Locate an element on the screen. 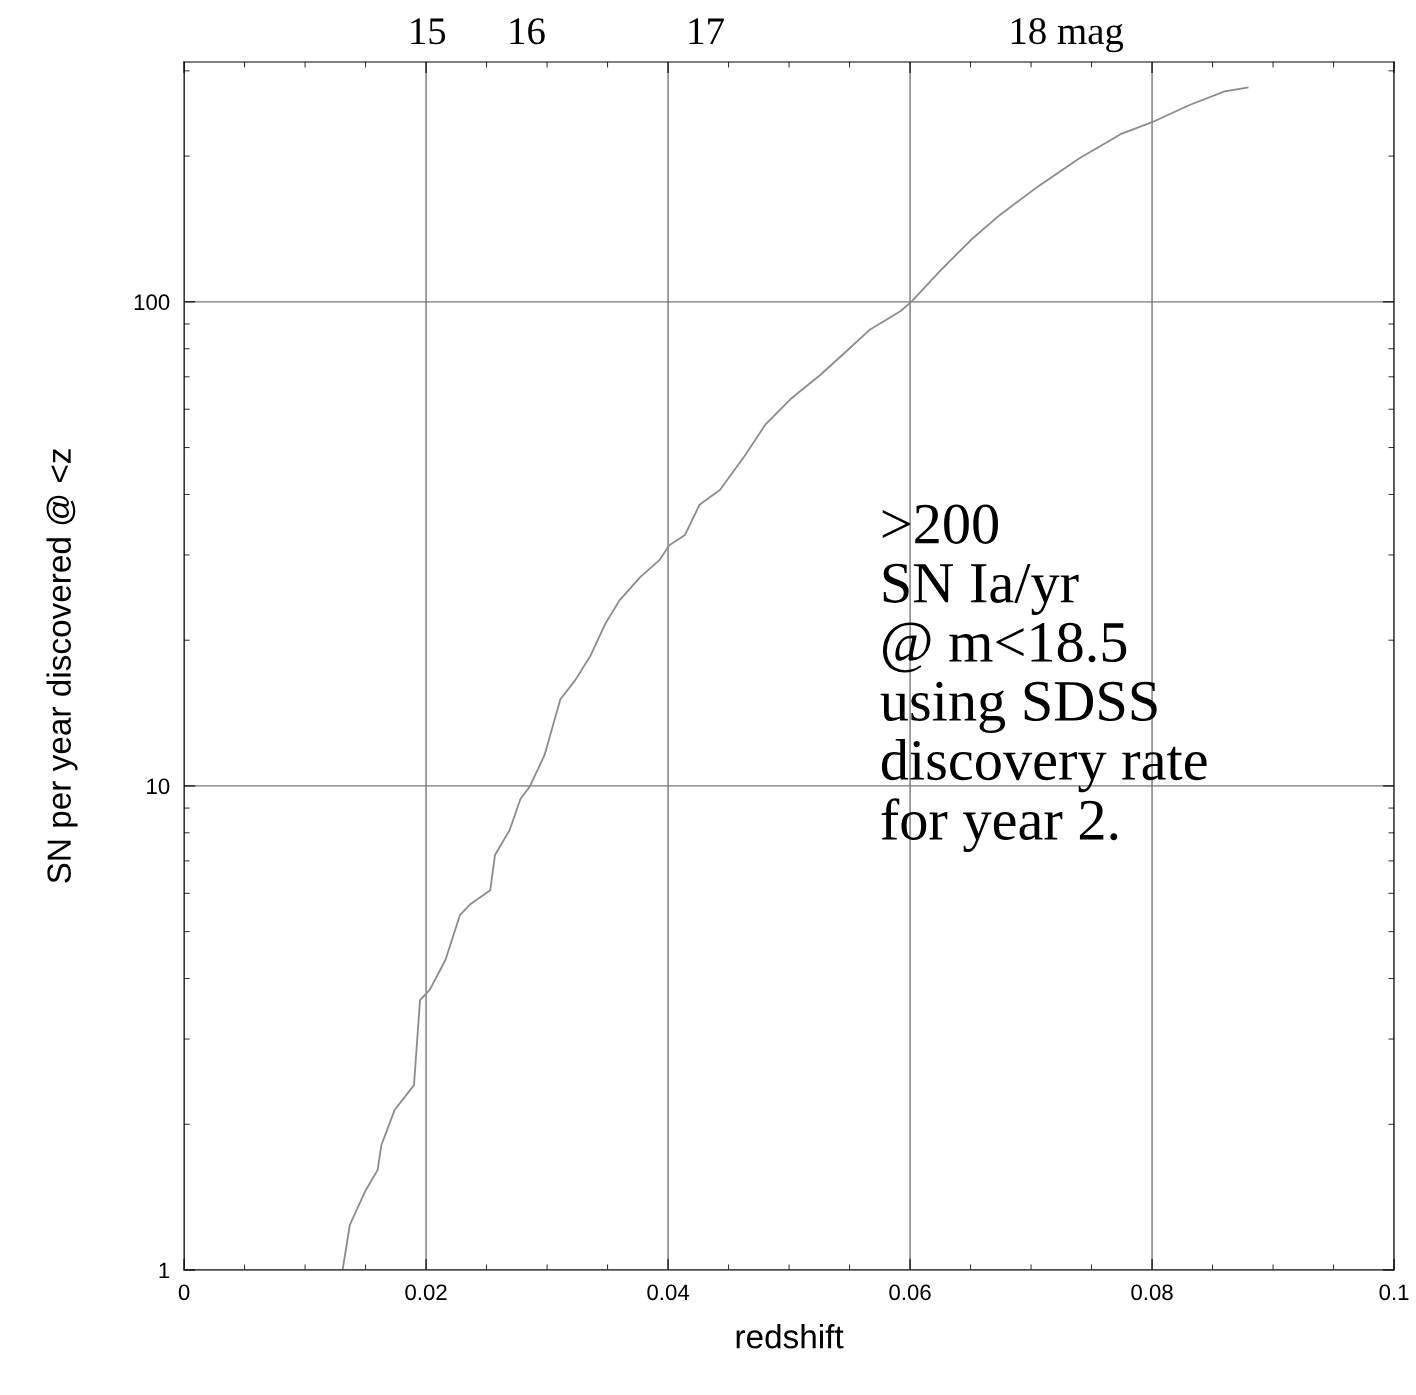 Image resolution: width=1416 pixels, height=1395 pixels. text: 18 mag is located at coordinates (1067, 35).